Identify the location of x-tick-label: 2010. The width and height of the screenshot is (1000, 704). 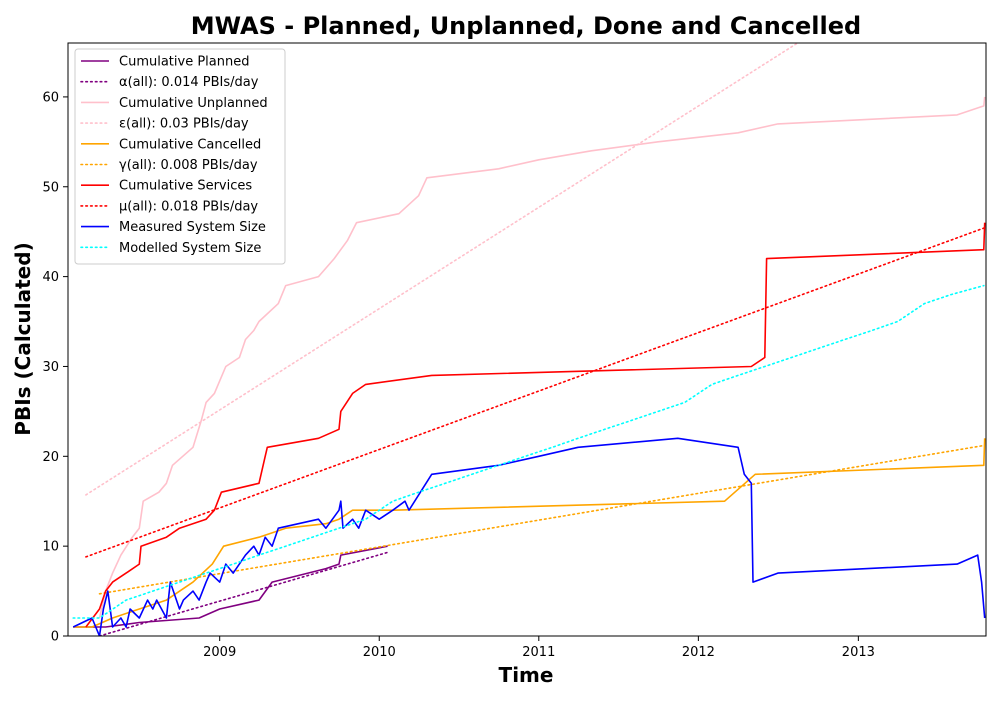
(379, 652).